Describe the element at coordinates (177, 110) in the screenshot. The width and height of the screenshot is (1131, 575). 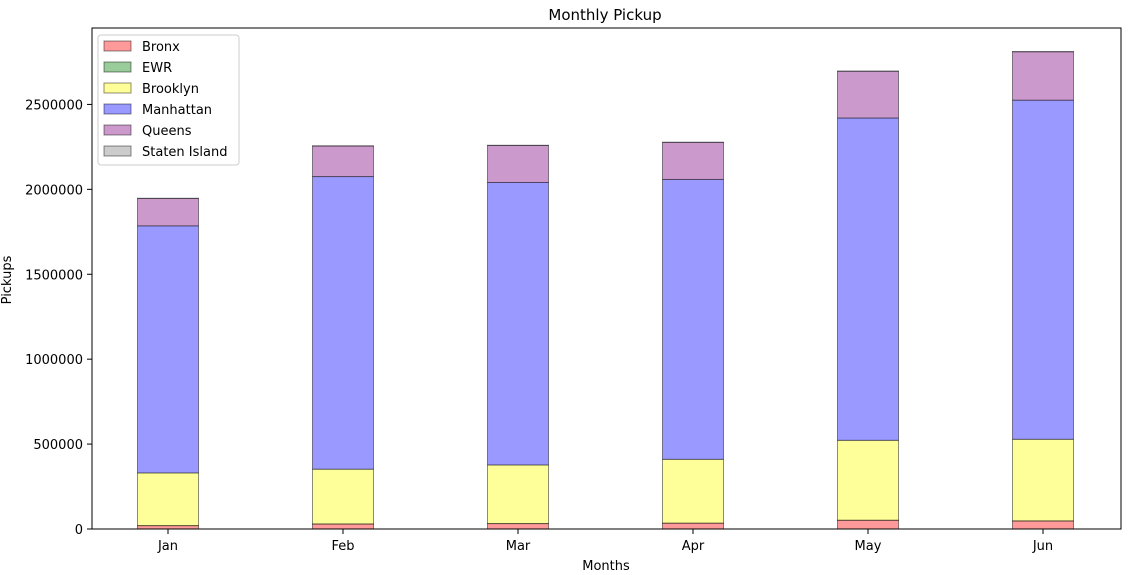
I see `legend-label: Manhattan` at that location.